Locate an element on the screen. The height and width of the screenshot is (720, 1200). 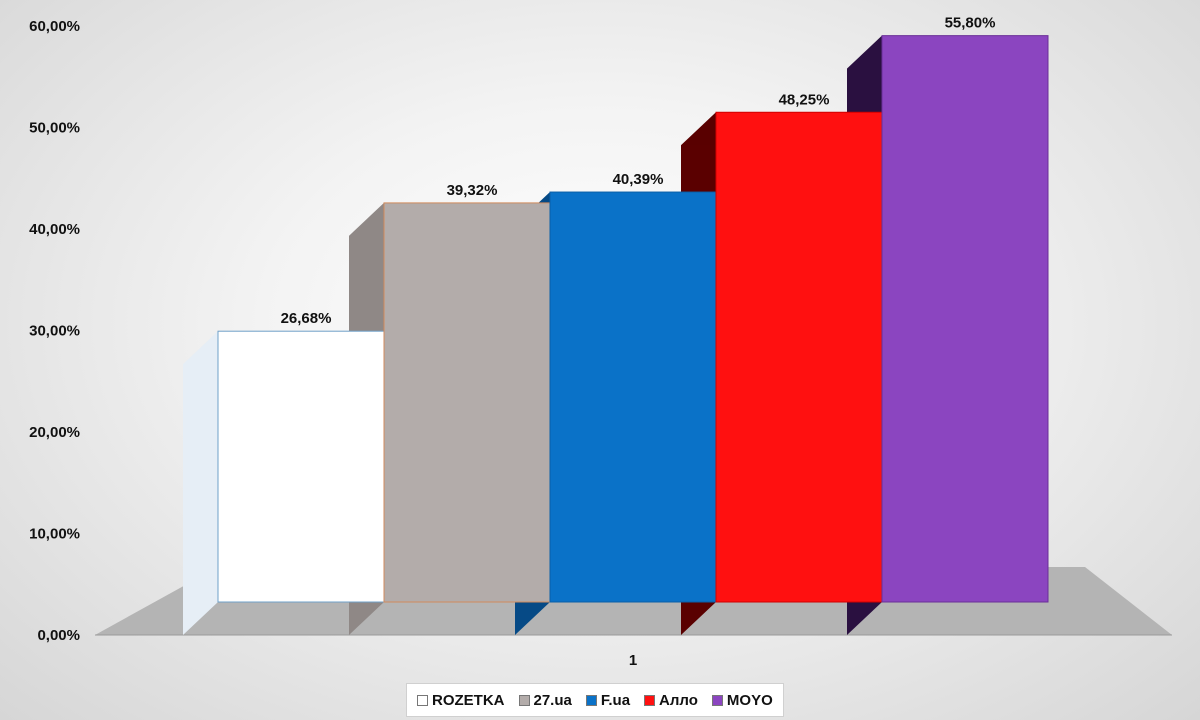
legend-label-moyo: MOYO is located at coordinates (749, 700).